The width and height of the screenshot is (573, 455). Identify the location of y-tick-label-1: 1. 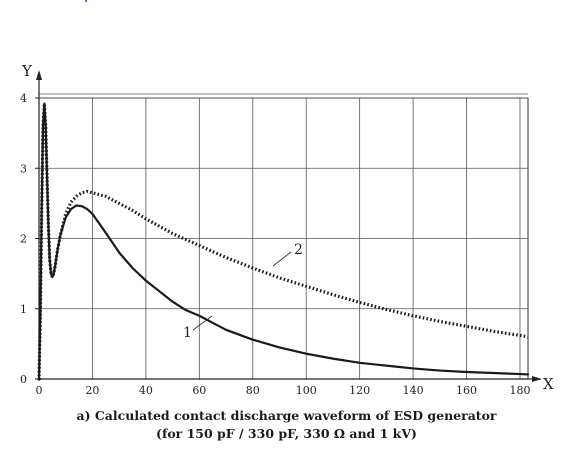
(23, 309).